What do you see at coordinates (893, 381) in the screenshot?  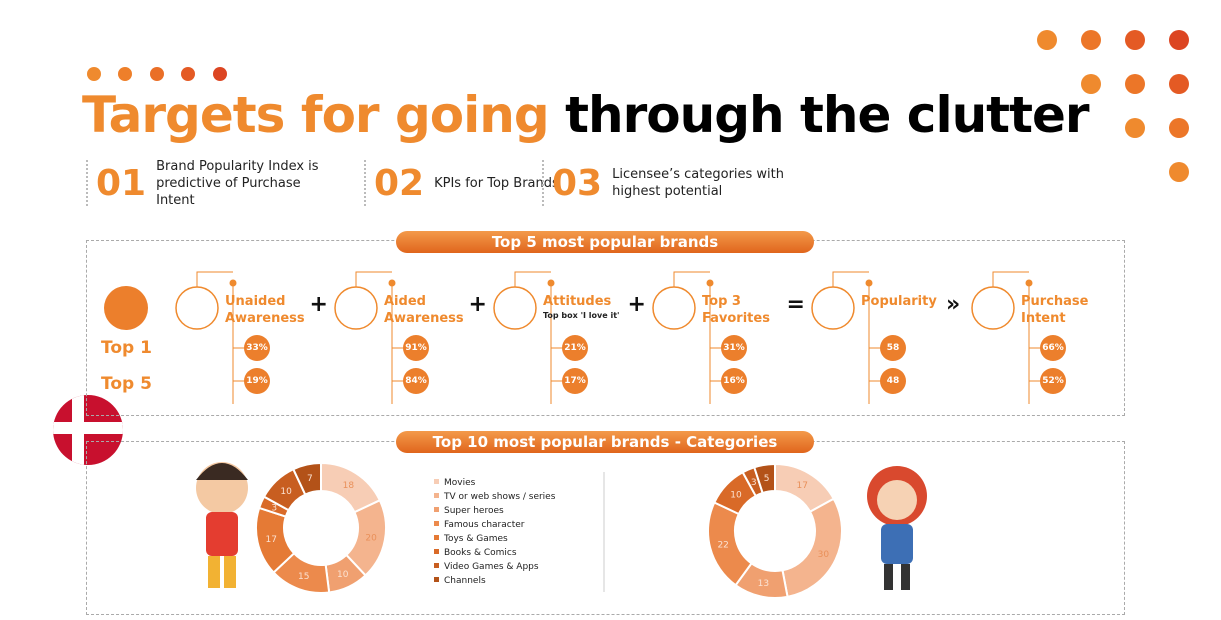 I see `kpi-value: 48` at bounding box center [893, 381].